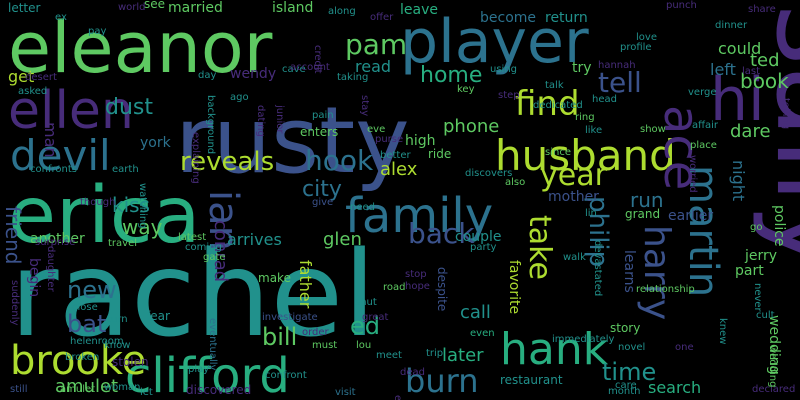  What do you see at coordinates (310, 67) in the screenshot?
I see `word-account: account` at bounding box center [310, 67].